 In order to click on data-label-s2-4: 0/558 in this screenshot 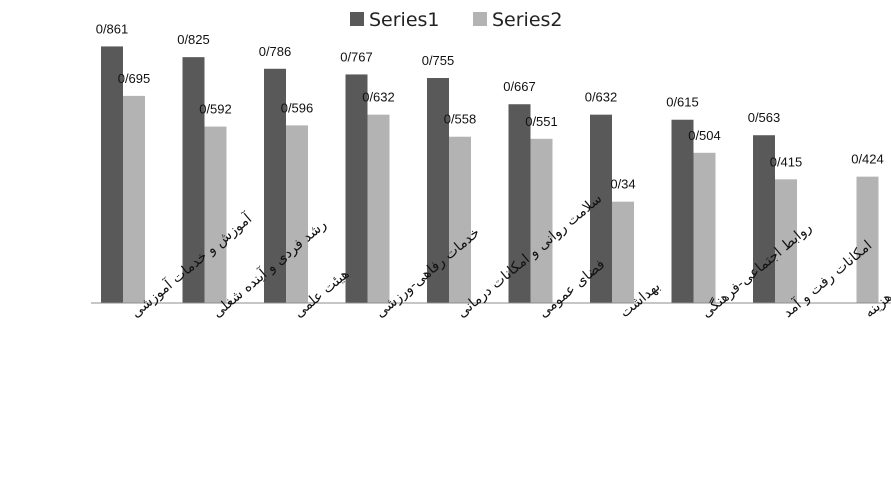, I will do `click(460, 119)`.